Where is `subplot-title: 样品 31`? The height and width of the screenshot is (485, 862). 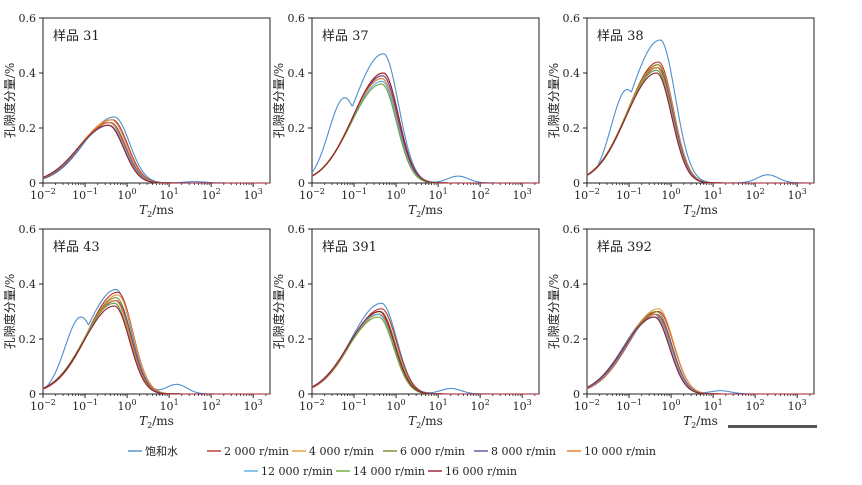
subplot-title: 样品 31 is located at coordinates (76, 36).